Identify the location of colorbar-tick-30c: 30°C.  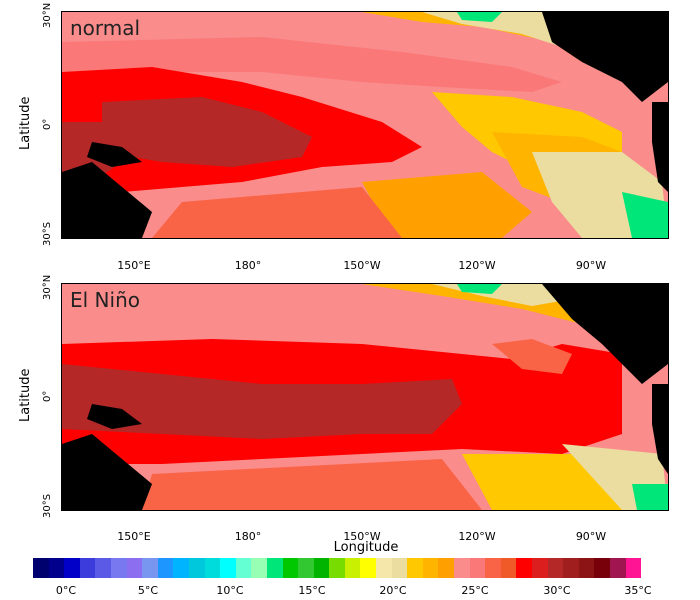
(557, 590).